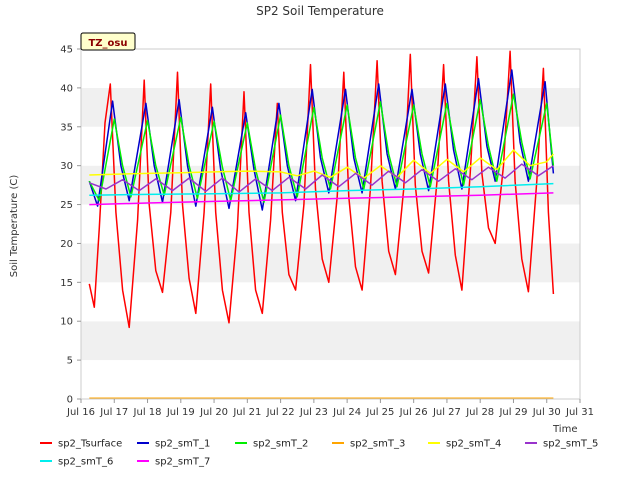  Describe the element at coordinates (66, 88) in the screenshot. I see `y-tick-label: 40` at that location.